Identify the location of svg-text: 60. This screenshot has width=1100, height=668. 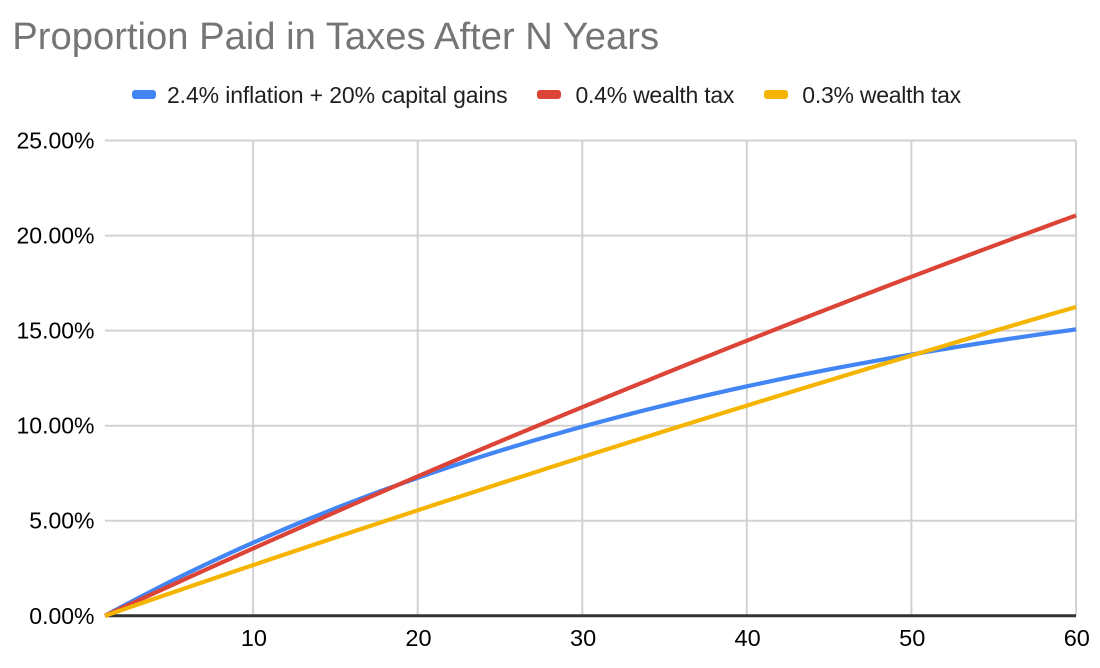
(1077, 638).